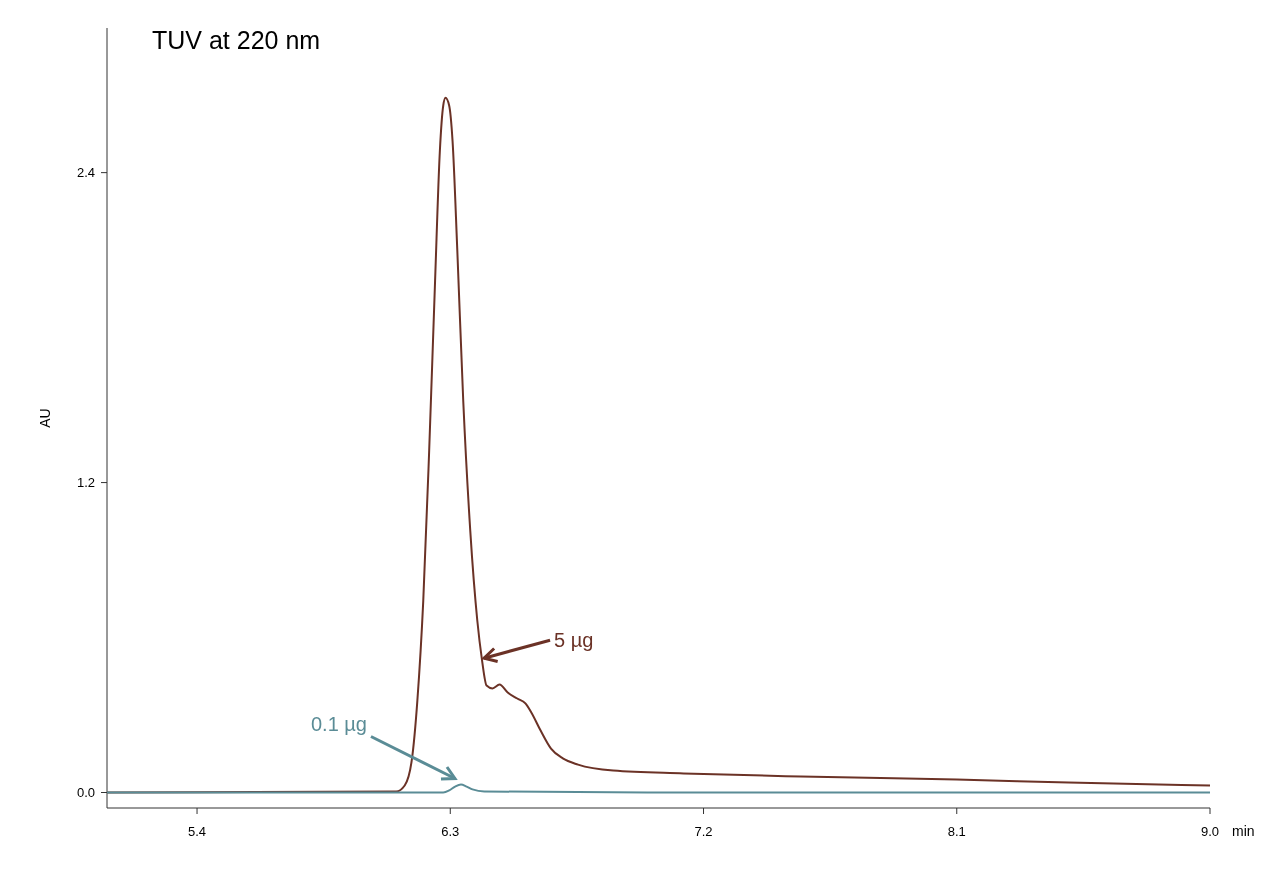 This screenshot has height=880, width=1280. I want to click on y-tick-label: 1.2, so click(85, 483).